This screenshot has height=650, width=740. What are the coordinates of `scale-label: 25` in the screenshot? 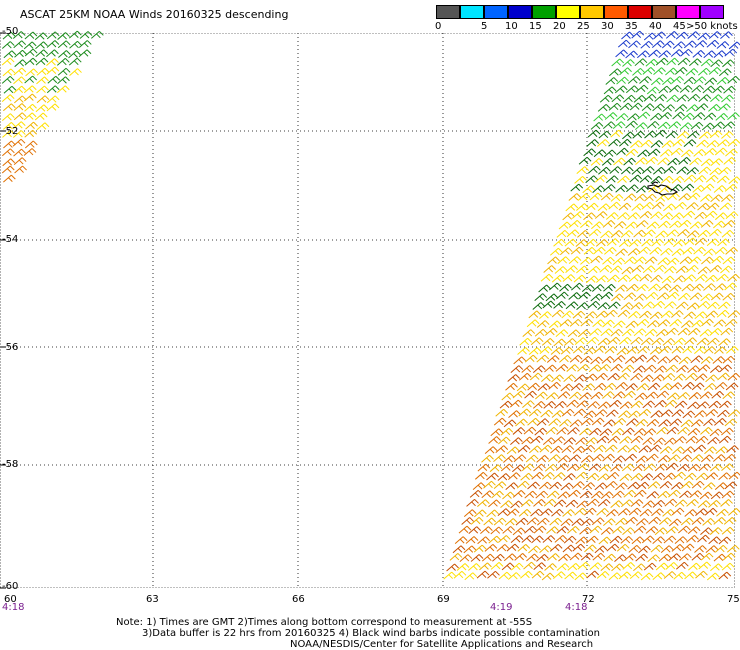 It's located at (583, 26).